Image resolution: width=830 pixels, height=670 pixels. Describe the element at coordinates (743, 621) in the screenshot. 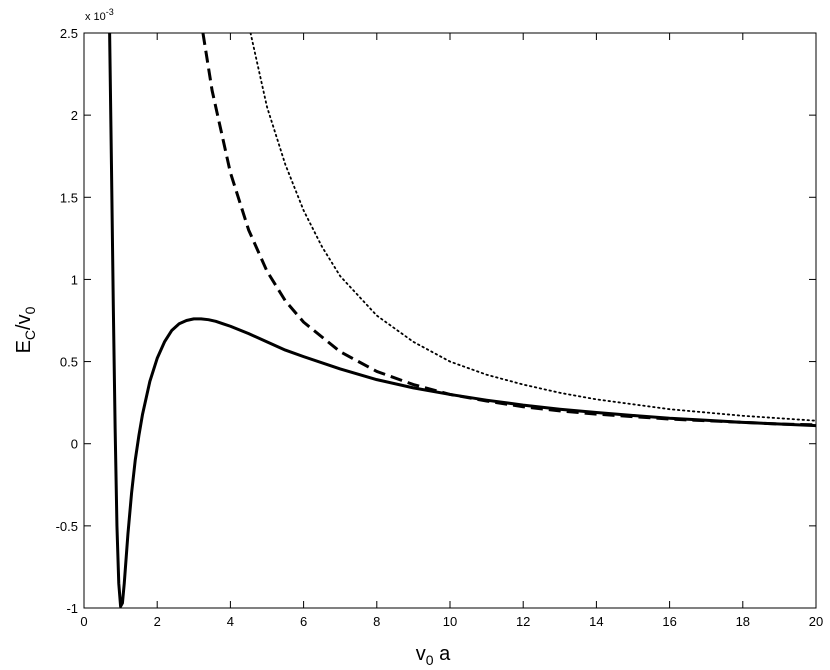

I see `x-tick-label: 18` at that location.